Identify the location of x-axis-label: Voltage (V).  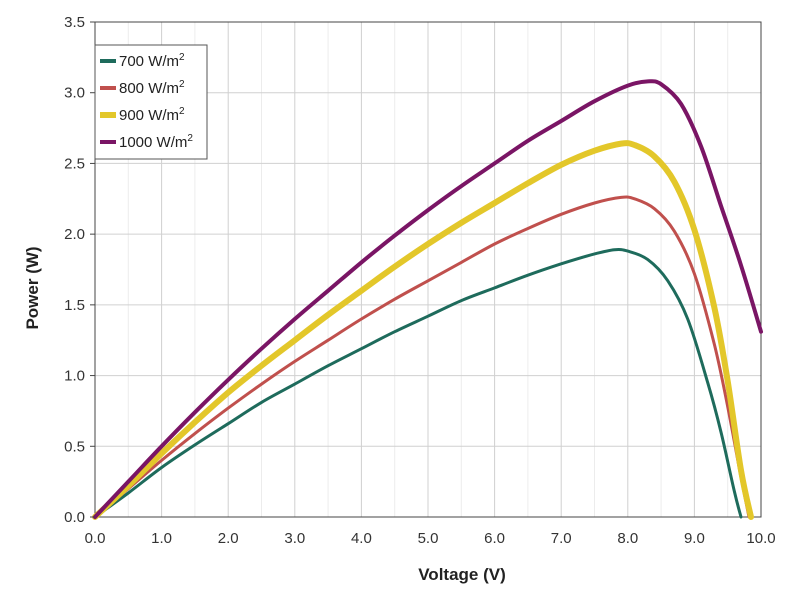
(462, 574).